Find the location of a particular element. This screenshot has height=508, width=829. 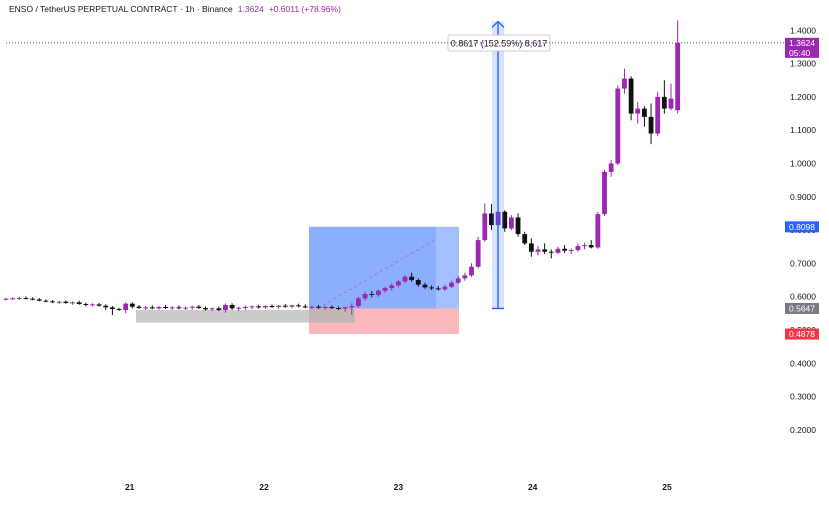

price-tick-label: 1.1000 is located at coordinates (803, 130).